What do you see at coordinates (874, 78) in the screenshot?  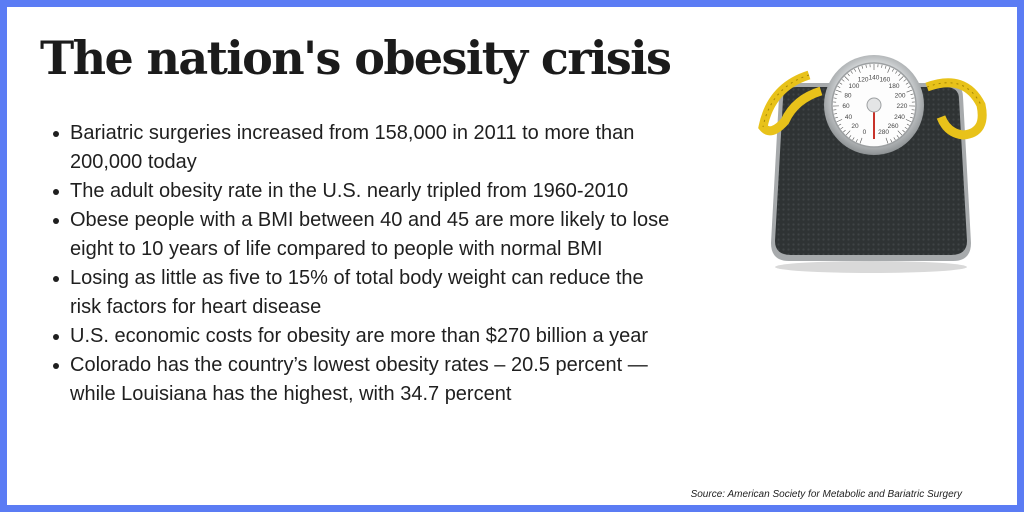 I see `dial-label: 140` at bounding box center [874, 78].